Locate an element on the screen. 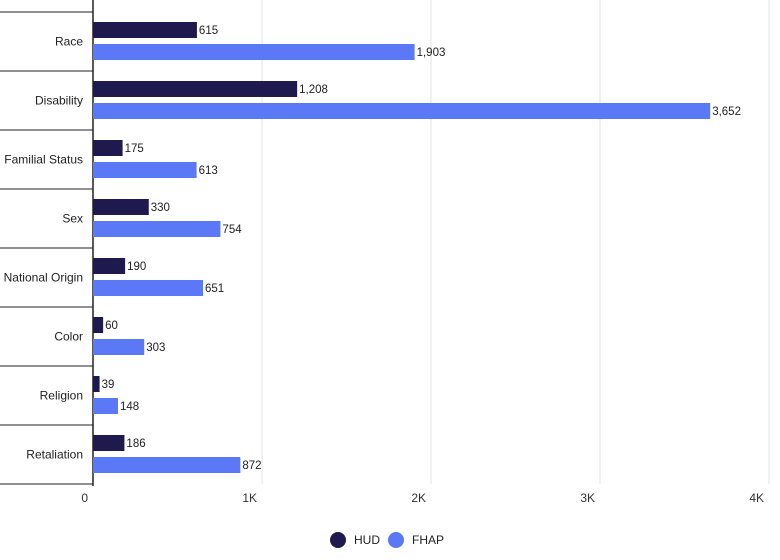 This screenshot has width=780, height=560. bar-value-label: 60 is located at coordinates (111, 326).